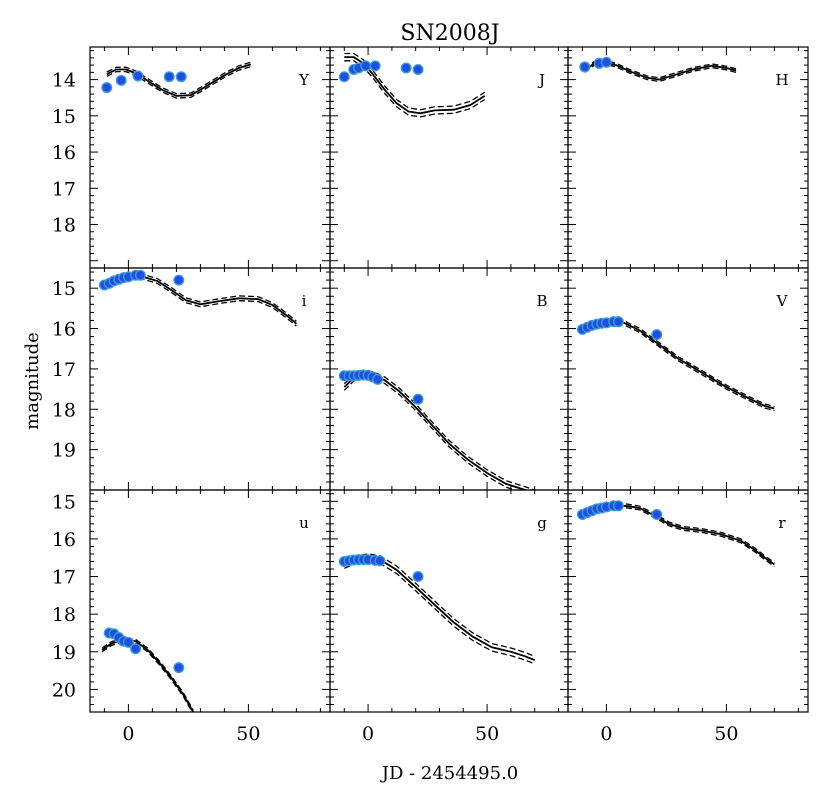  I want to click on y-axis-label: magnitude, so click(32, 381).